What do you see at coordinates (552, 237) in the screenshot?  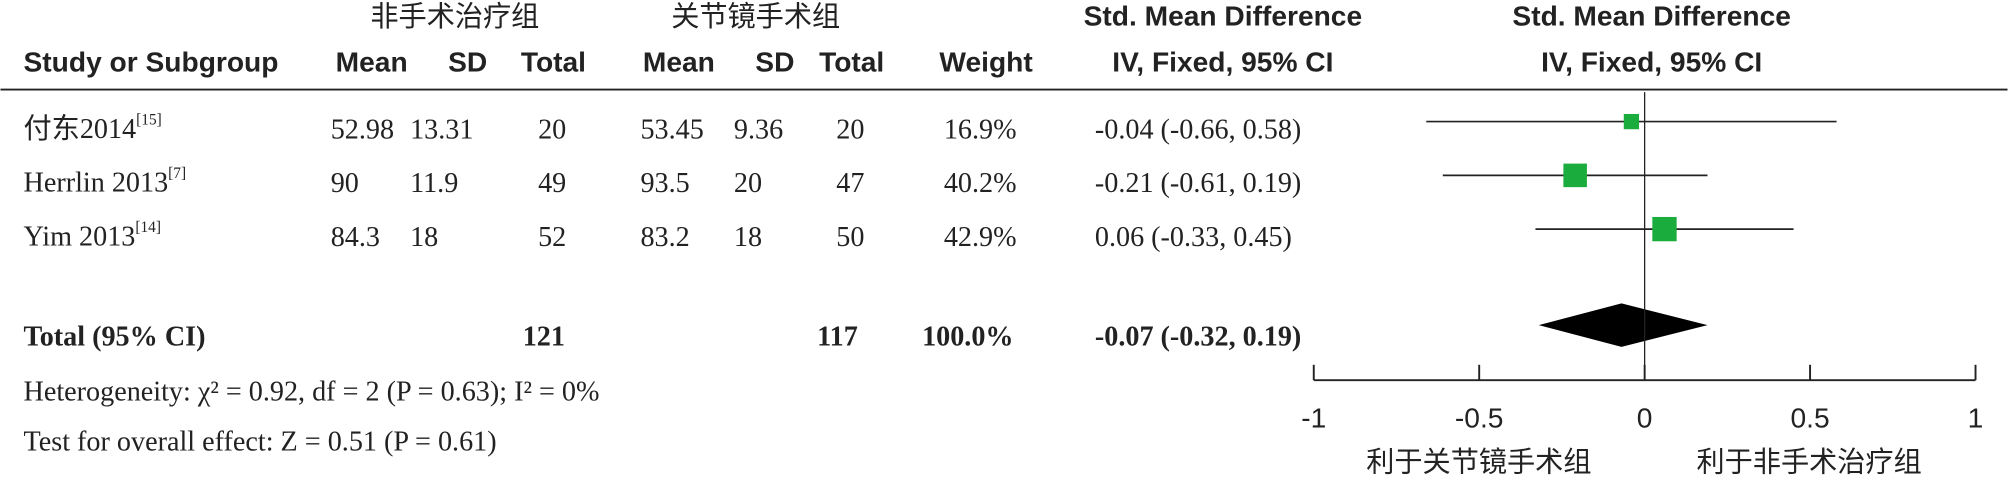 I see `cell: 52` at bounding box center [552, 237].